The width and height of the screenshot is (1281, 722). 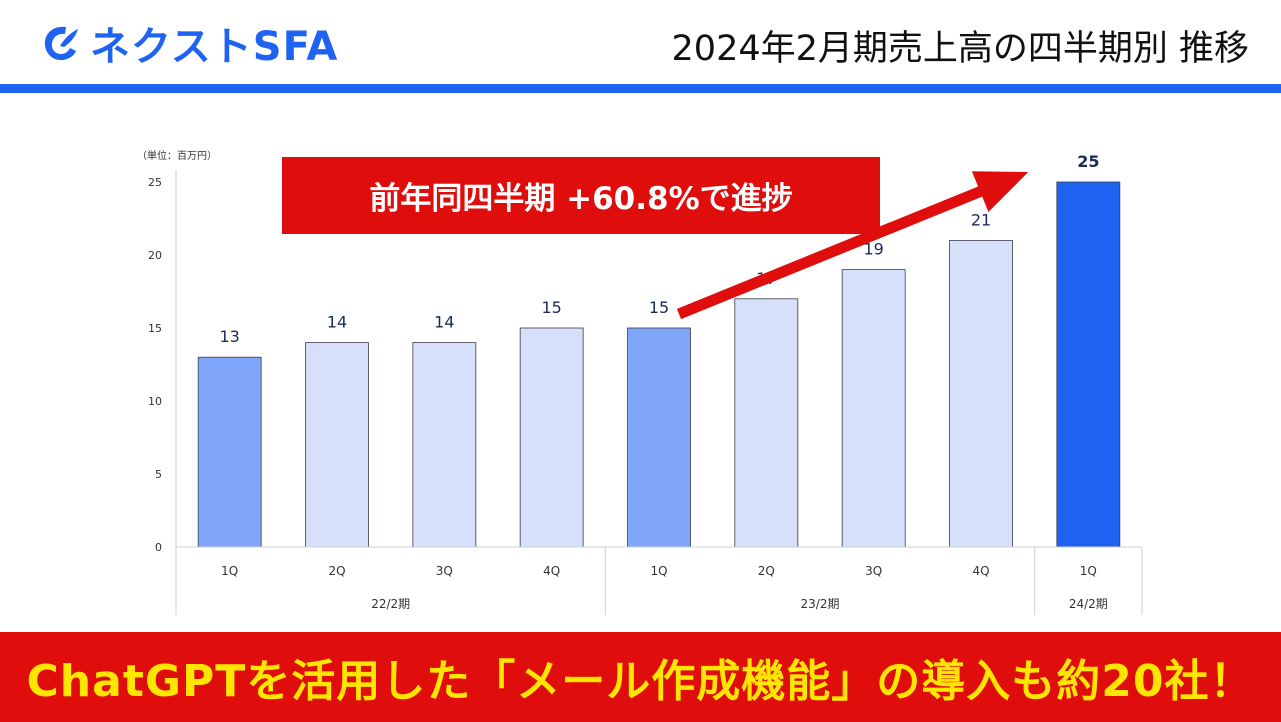 I want to click on data-label: 13, so click(x=229, y=336).